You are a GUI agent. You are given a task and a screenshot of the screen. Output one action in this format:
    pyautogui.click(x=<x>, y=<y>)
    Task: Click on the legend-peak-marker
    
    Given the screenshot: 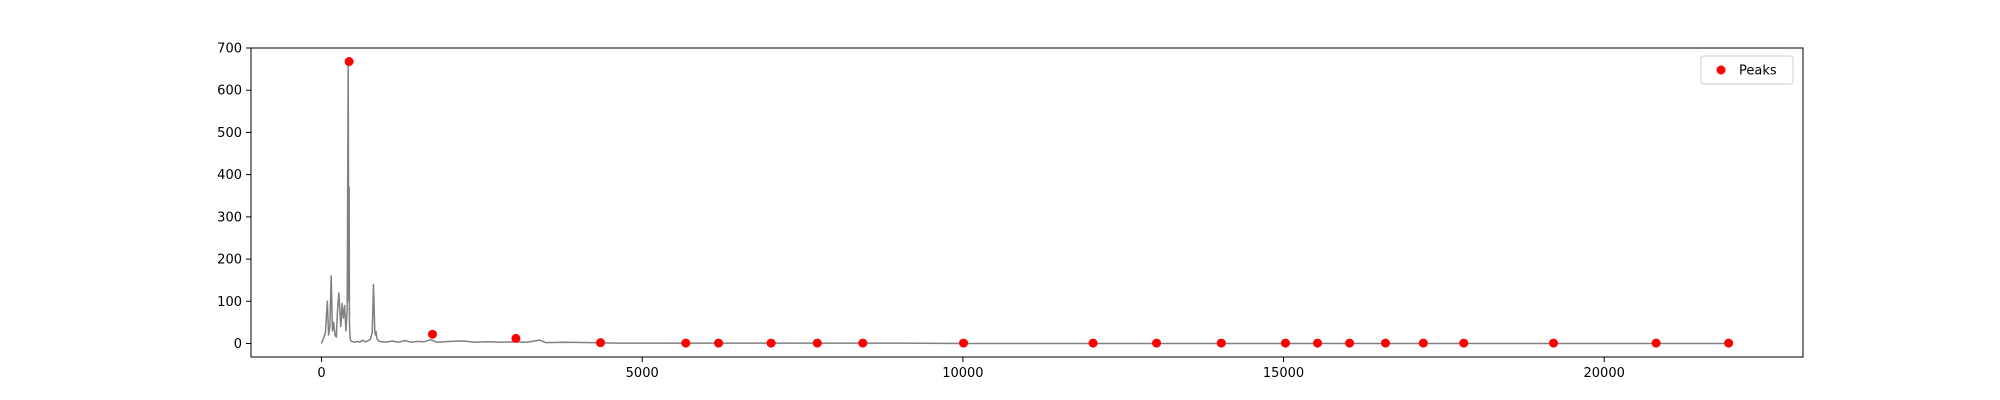 What is the action you would take?
    pyautogui.click(x=1721, y=70)
    